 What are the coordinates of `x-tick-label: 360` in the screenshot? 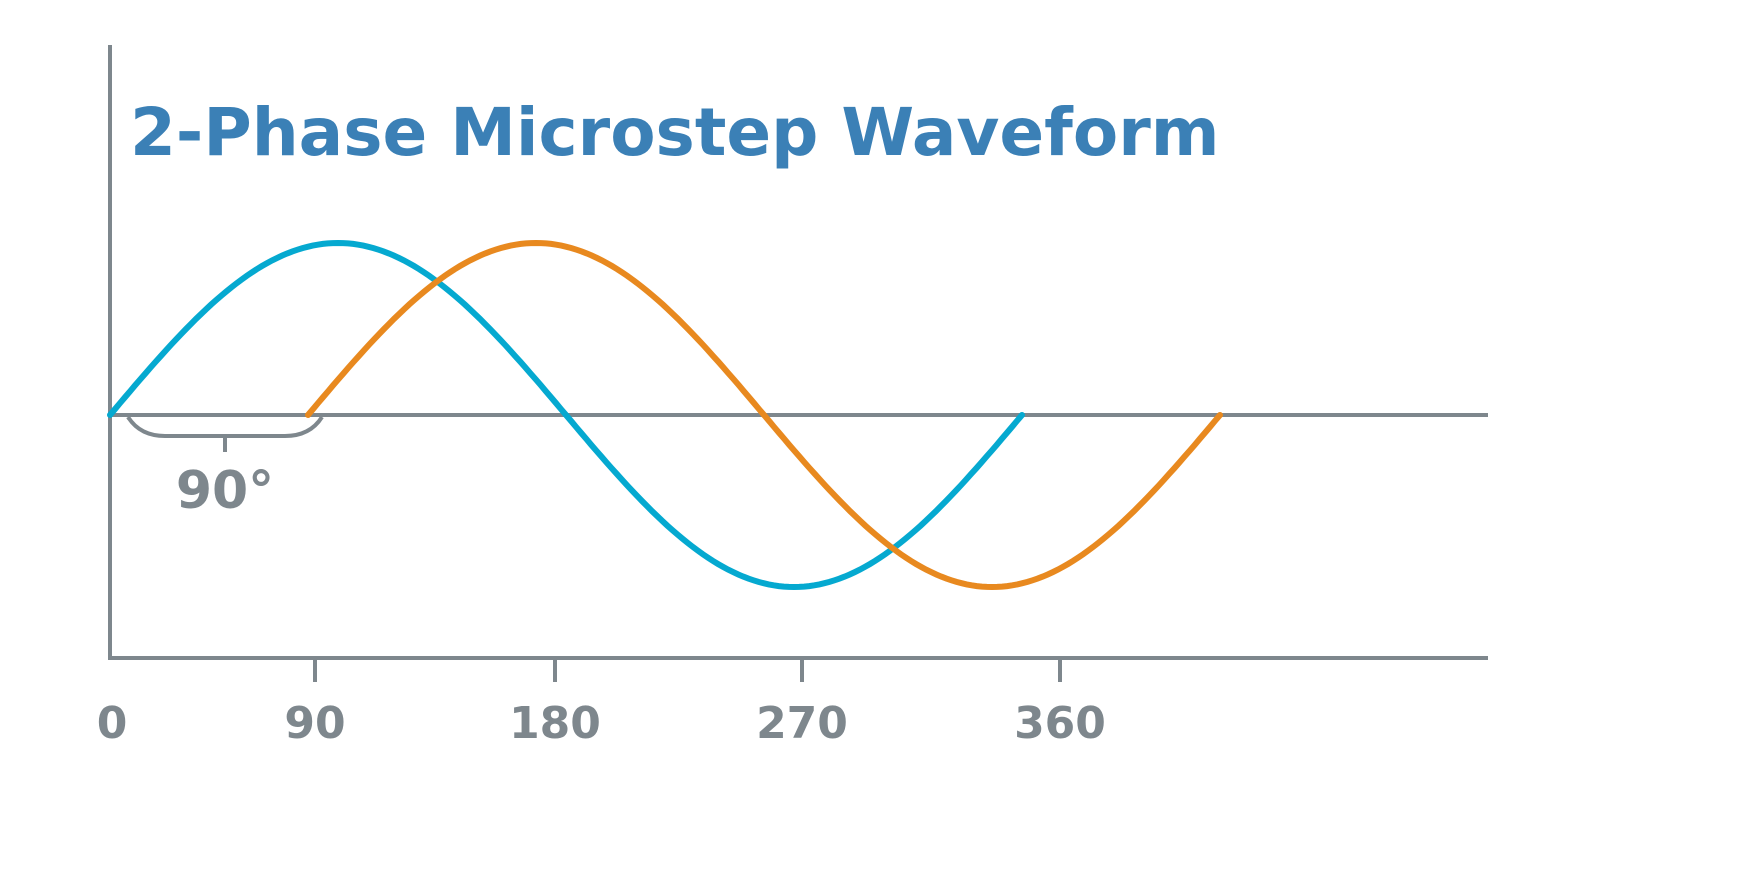 It's located at (1060, 723).